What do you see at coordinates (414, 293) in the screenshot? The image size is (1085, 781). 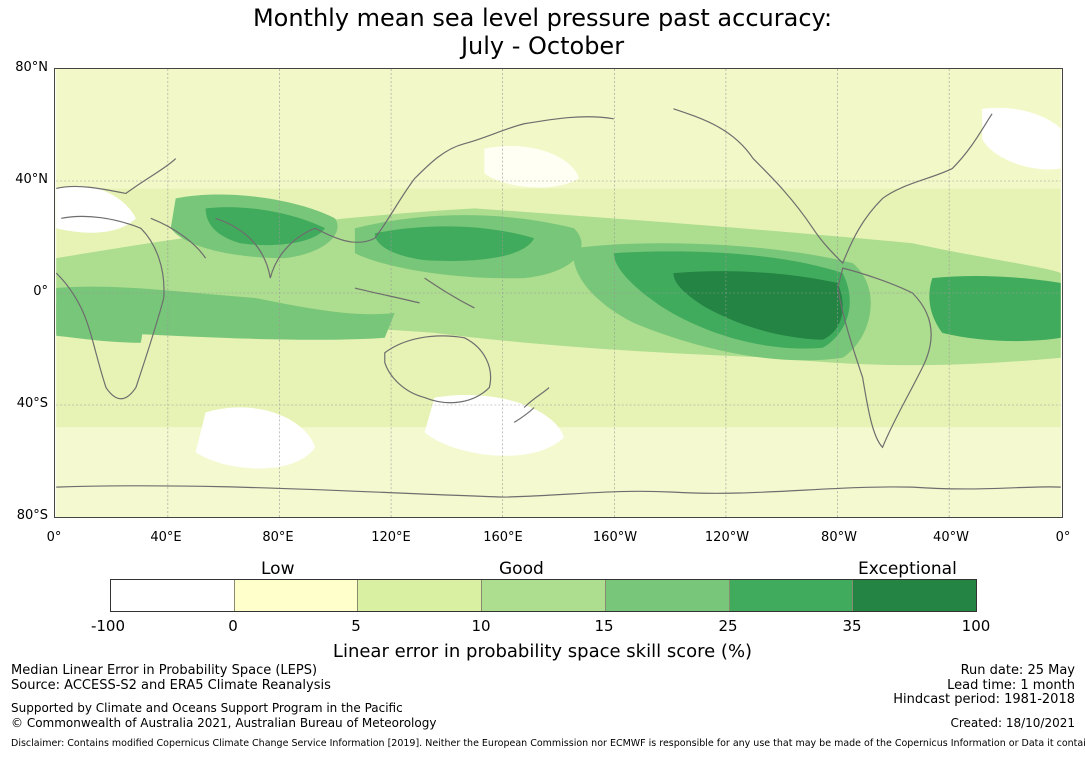 I see `coast-maritime` at bounding box center [414, 293].